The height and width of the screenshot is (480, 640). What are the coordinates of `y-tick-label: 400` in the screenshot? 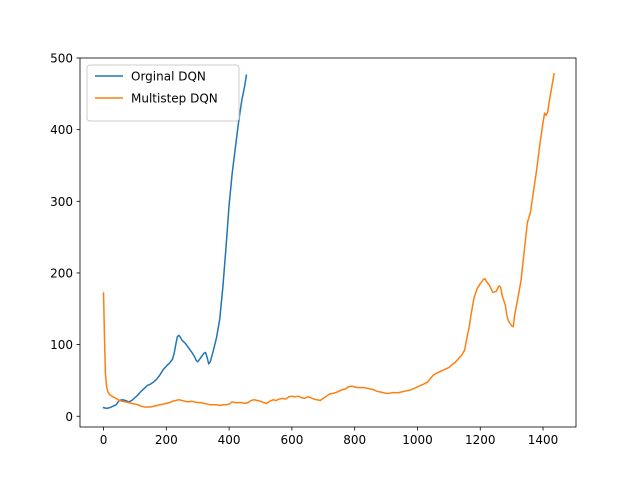 It's located at (61, 130).